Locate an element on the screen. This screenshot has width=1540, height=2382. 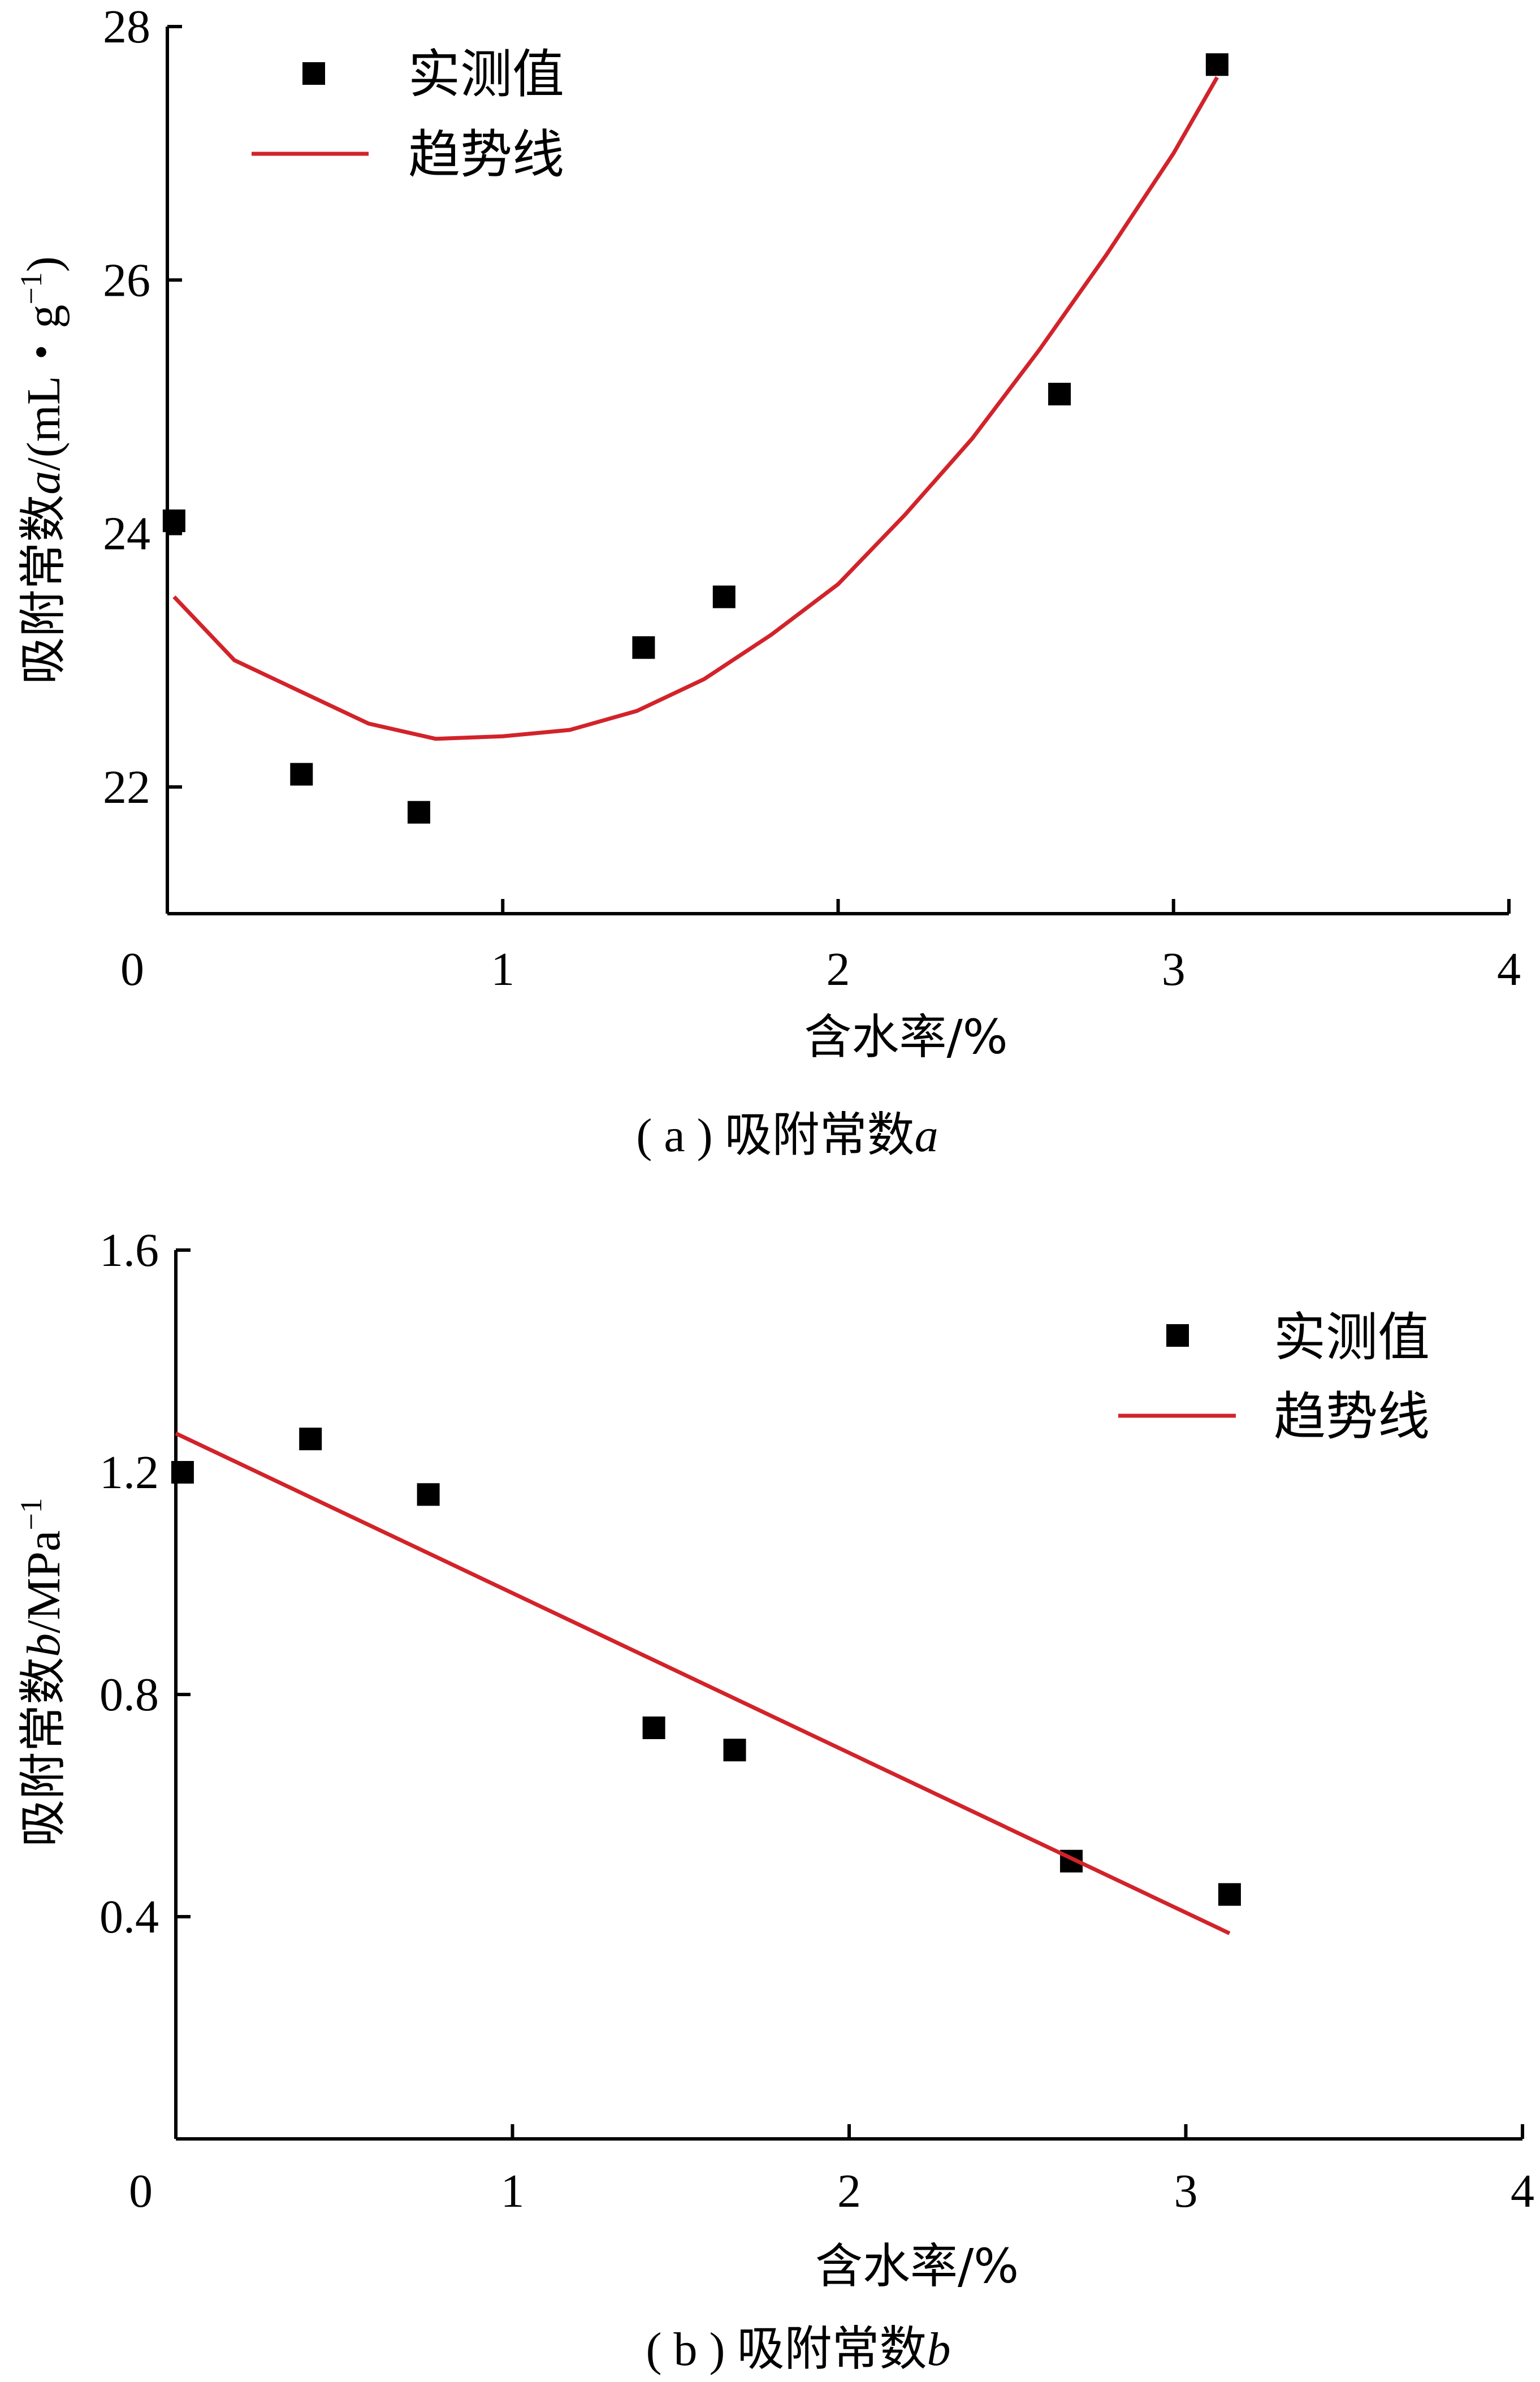
b-y-title-var: b is located at coordinates (44, 1645).